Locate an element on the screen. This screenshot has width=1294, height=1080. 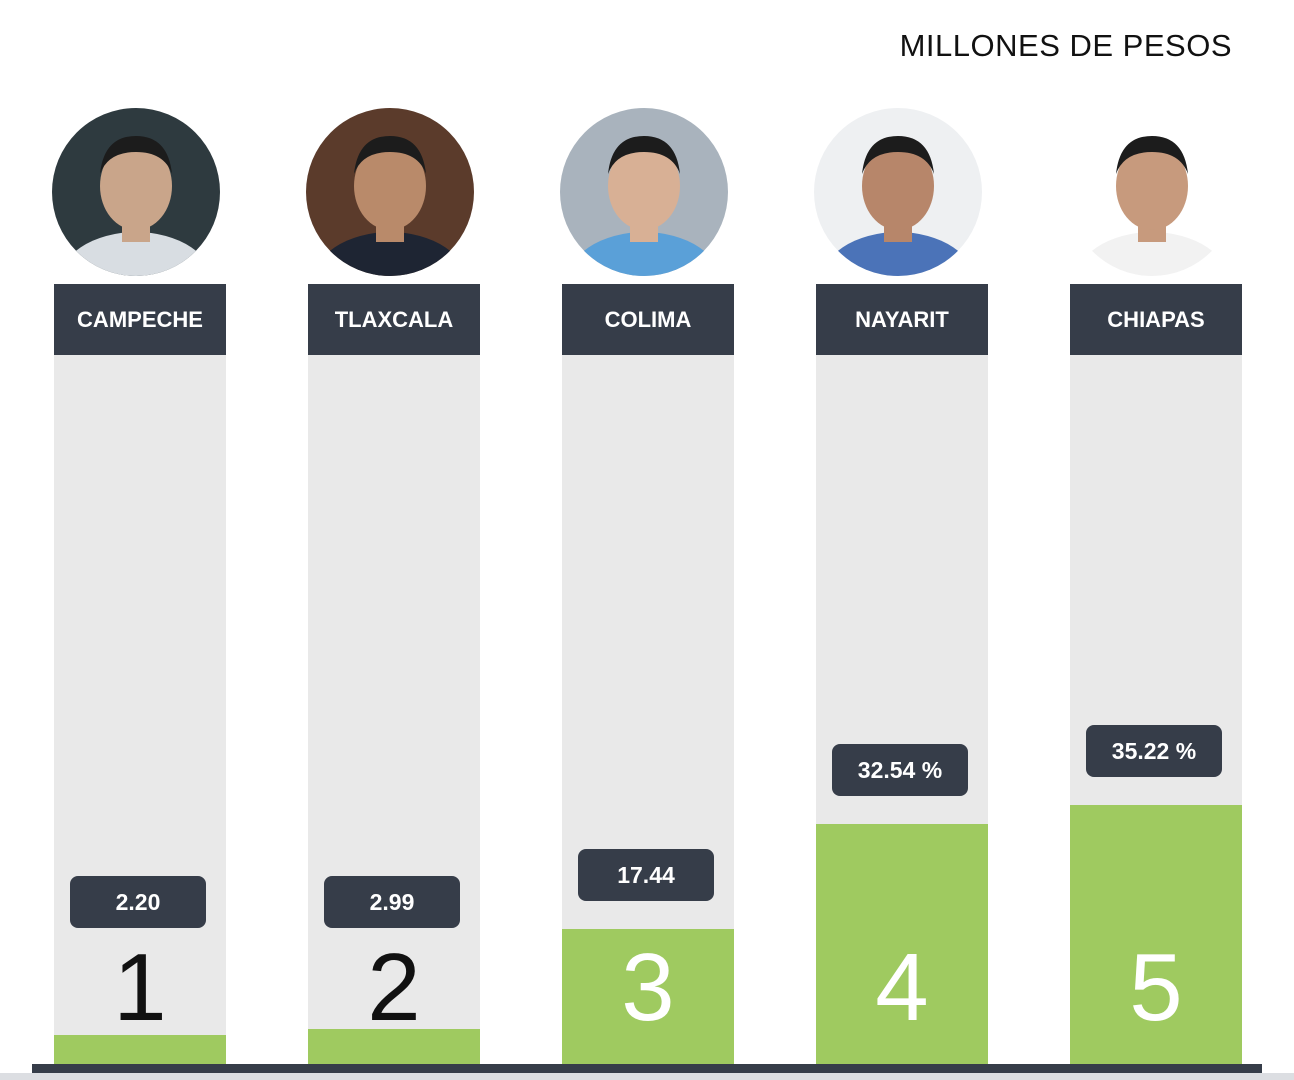
category-label: TLAXCALA is located at coordinates (394, 319).